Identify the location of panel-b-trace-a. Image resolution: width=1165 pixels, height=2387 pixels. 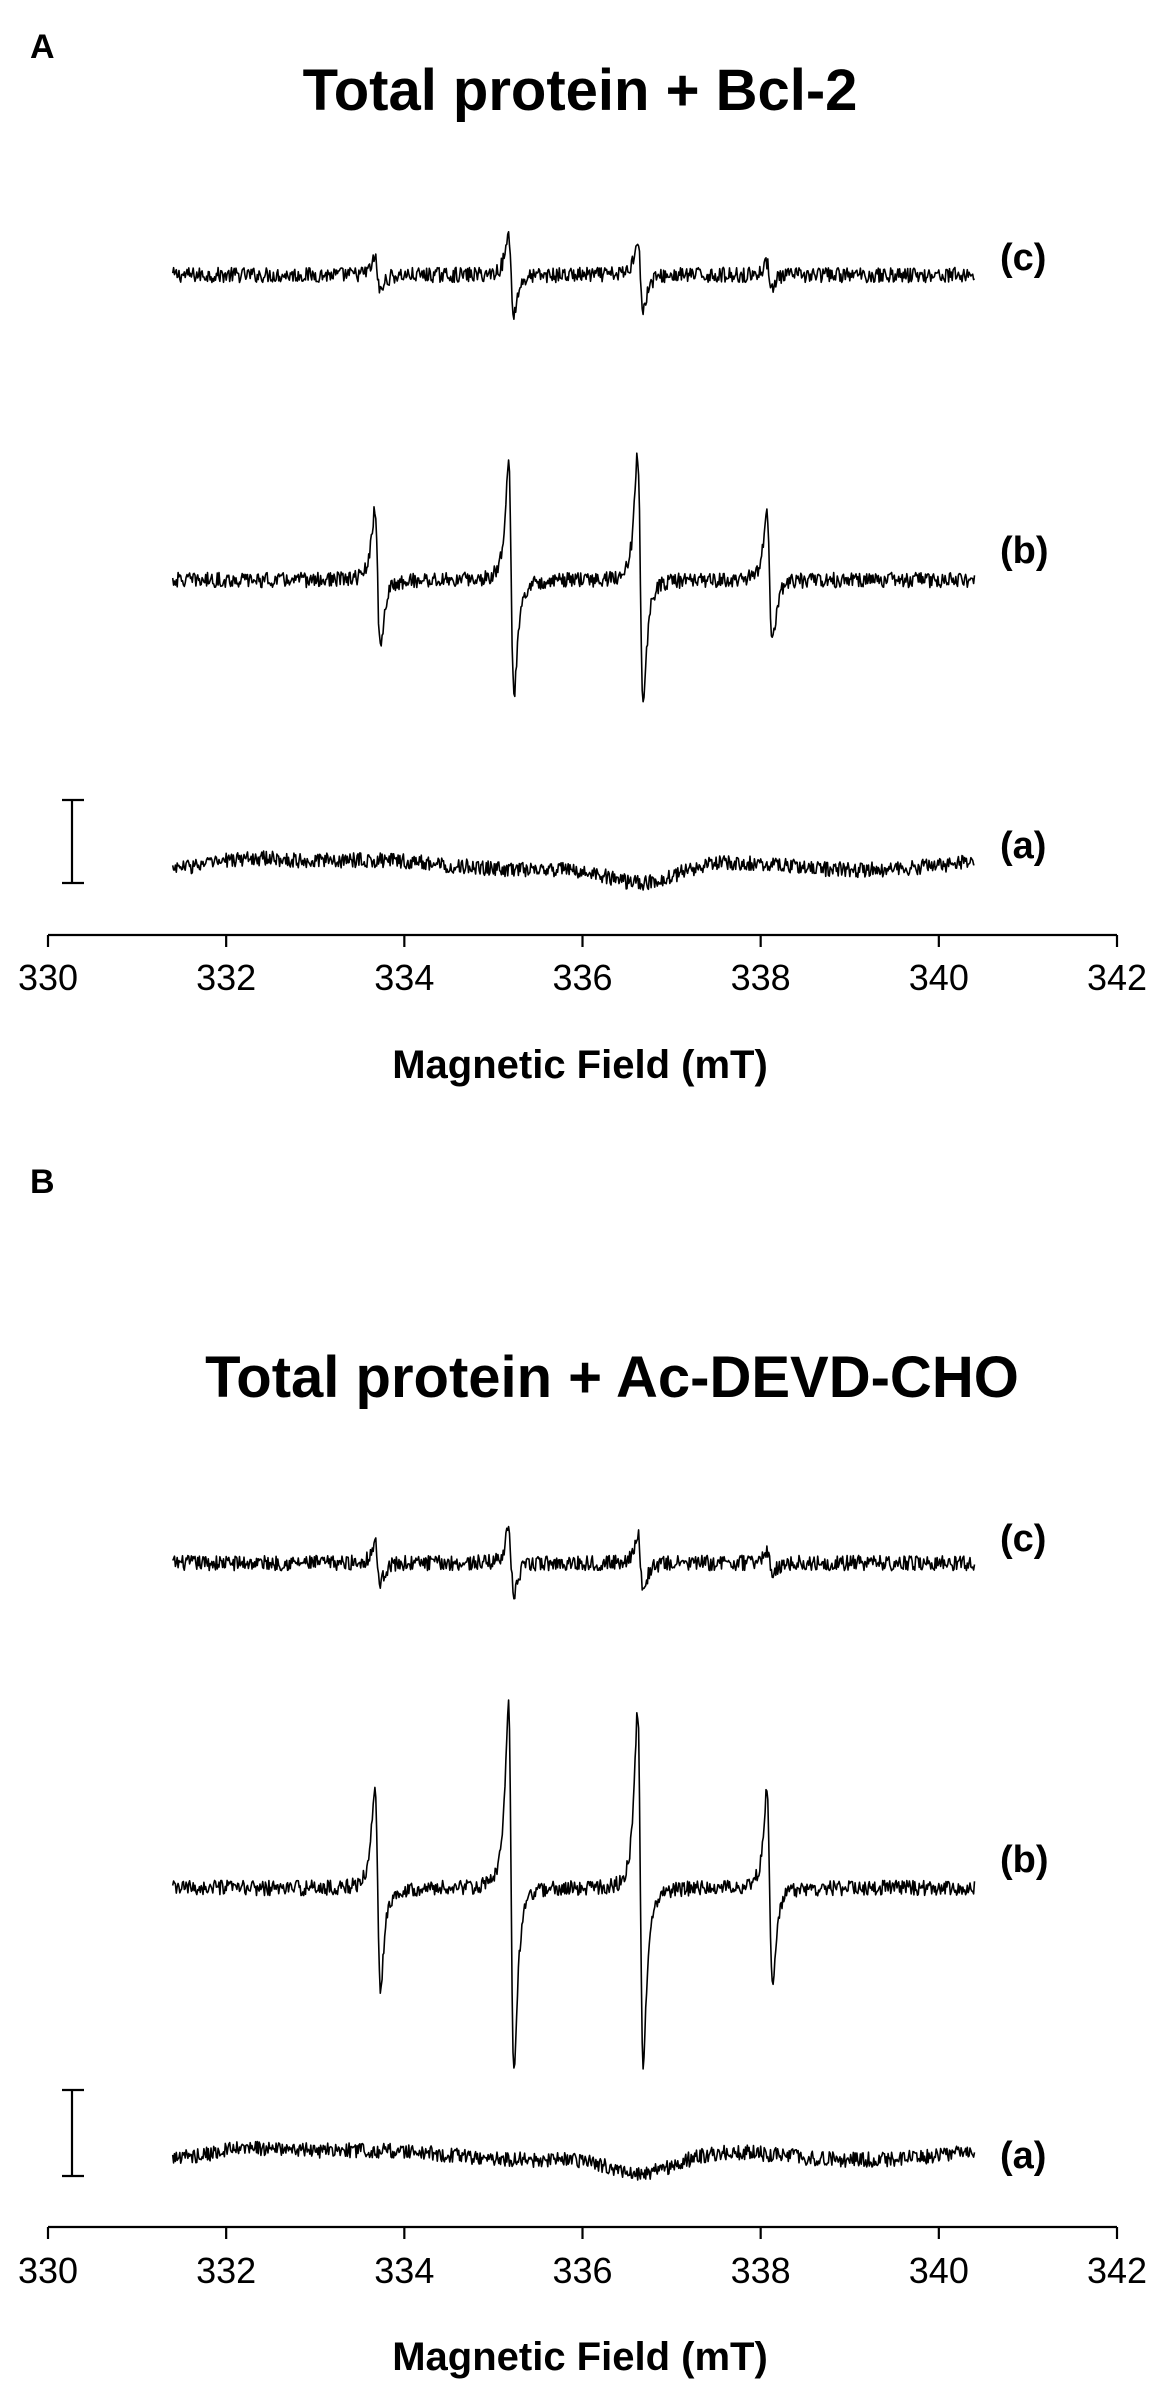
(573, 2160).